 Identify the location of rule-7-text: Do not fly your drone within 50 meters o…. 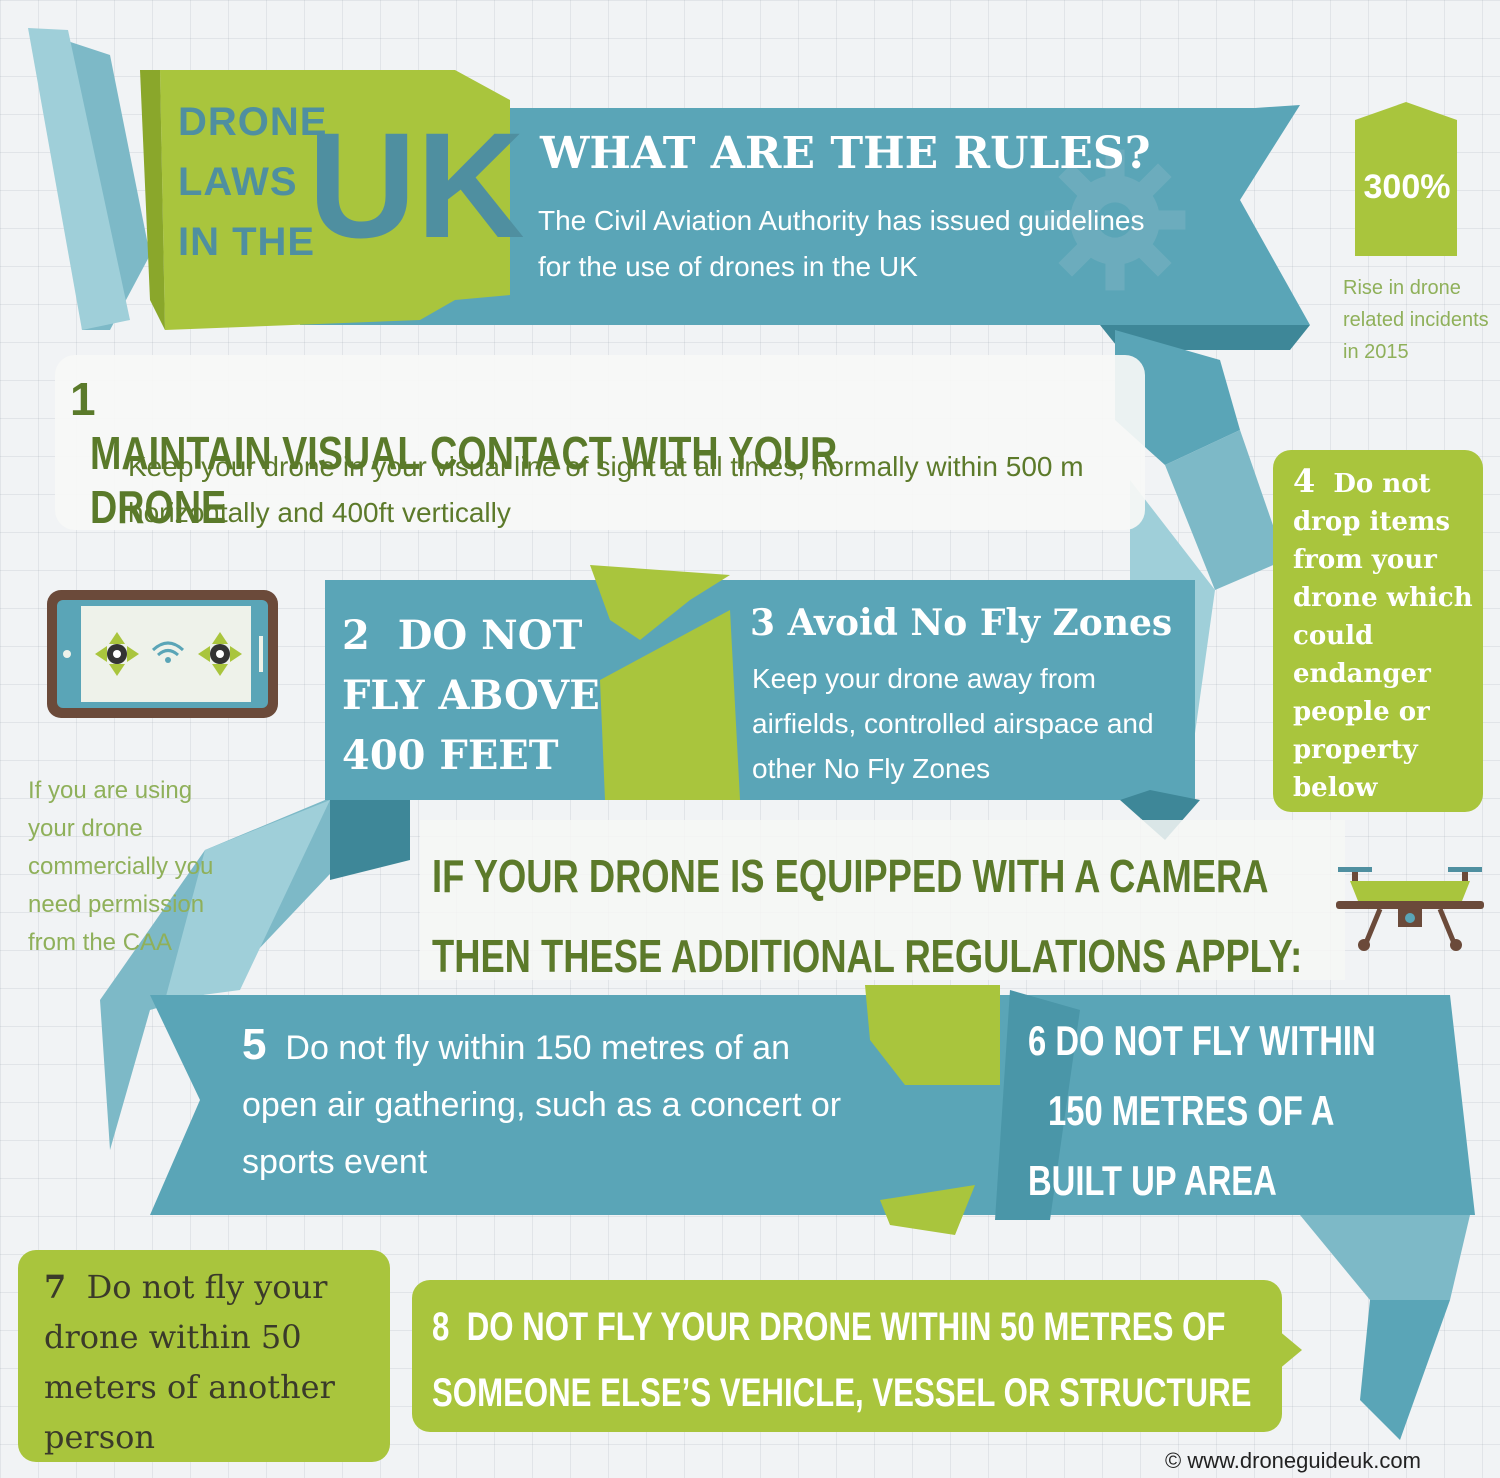
(189, 1362).